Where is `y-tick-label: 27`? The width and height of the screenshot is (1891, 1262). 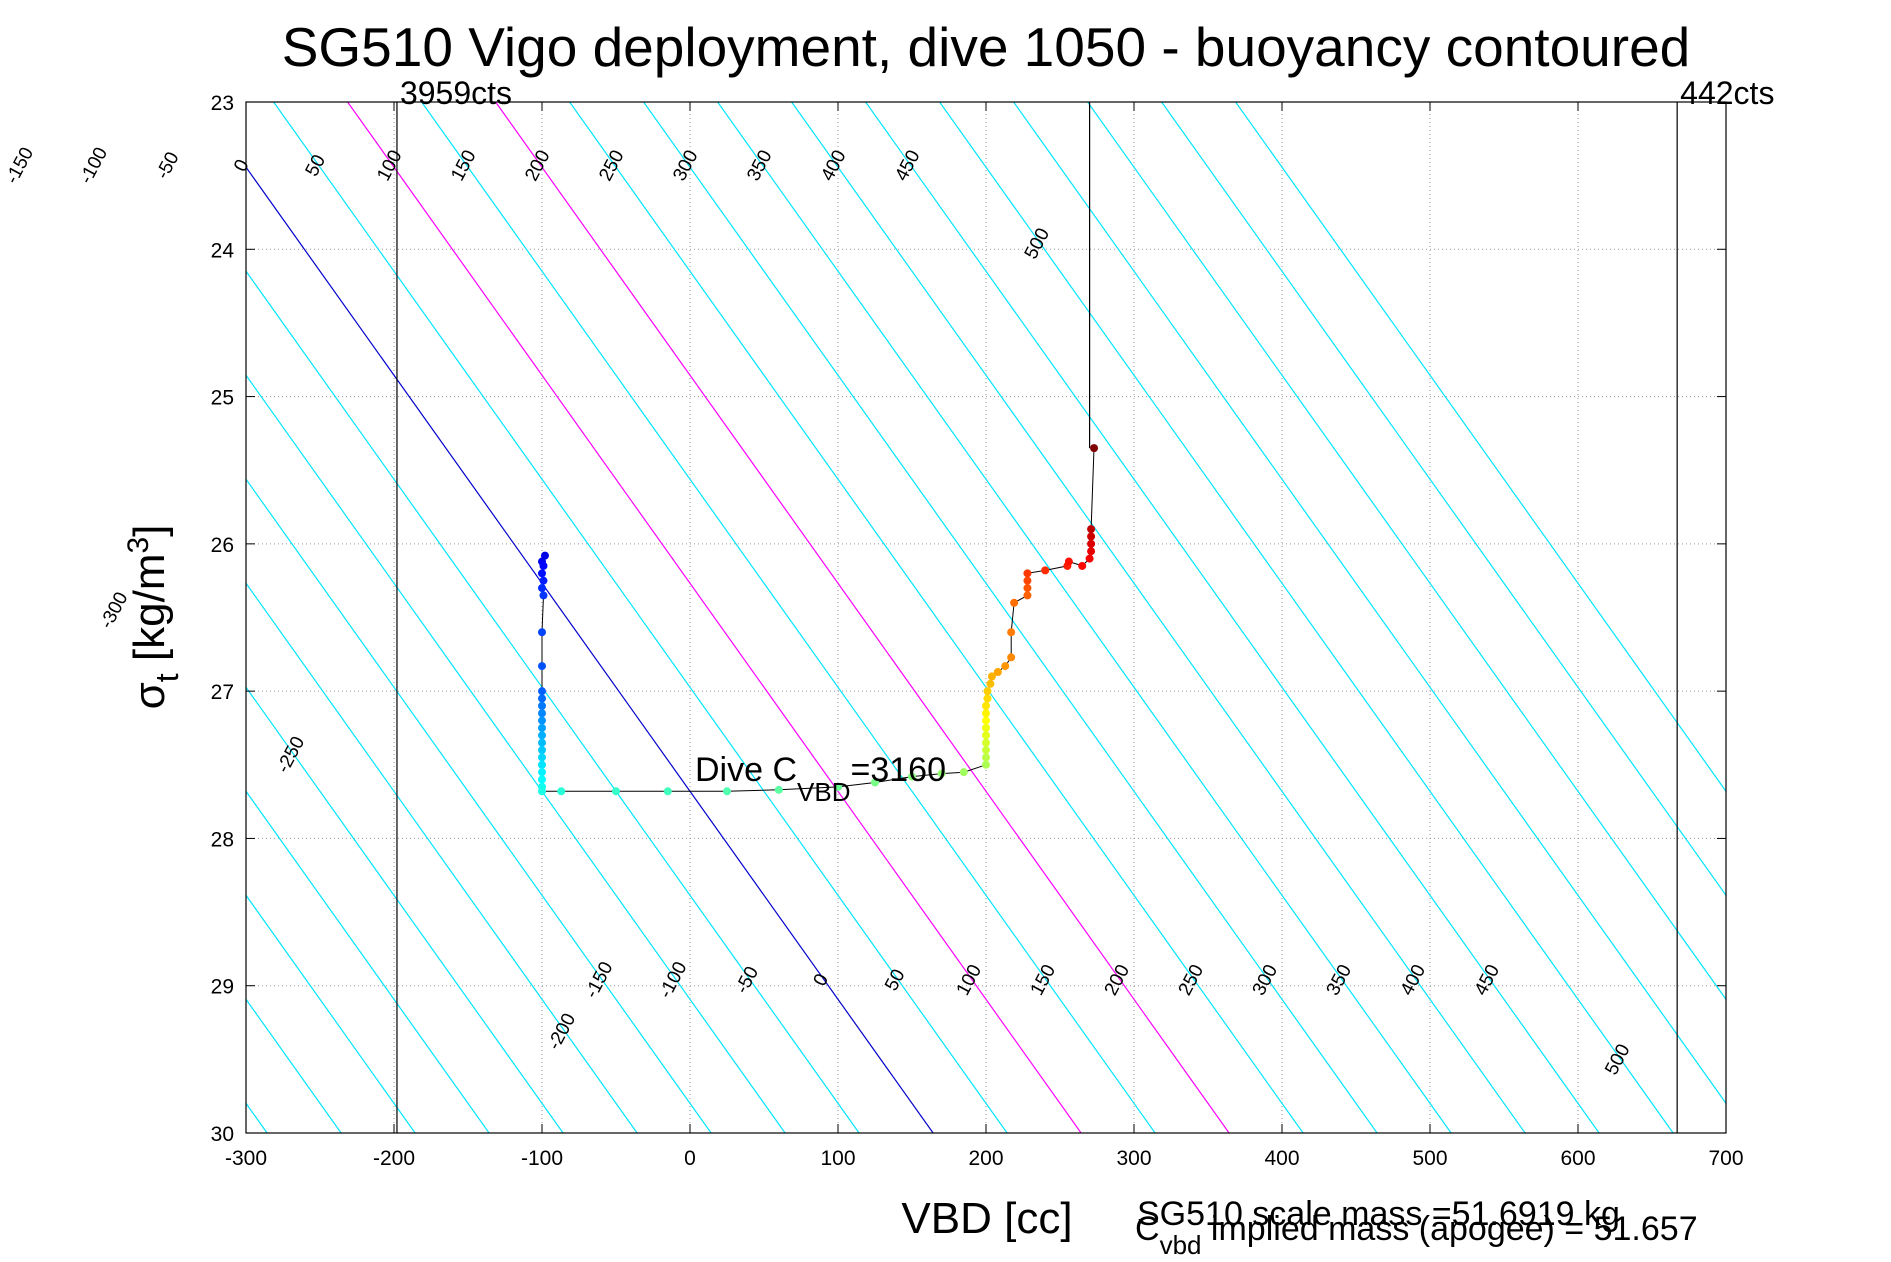 y-tick-label: 27 is located at coordinates (222, 692).